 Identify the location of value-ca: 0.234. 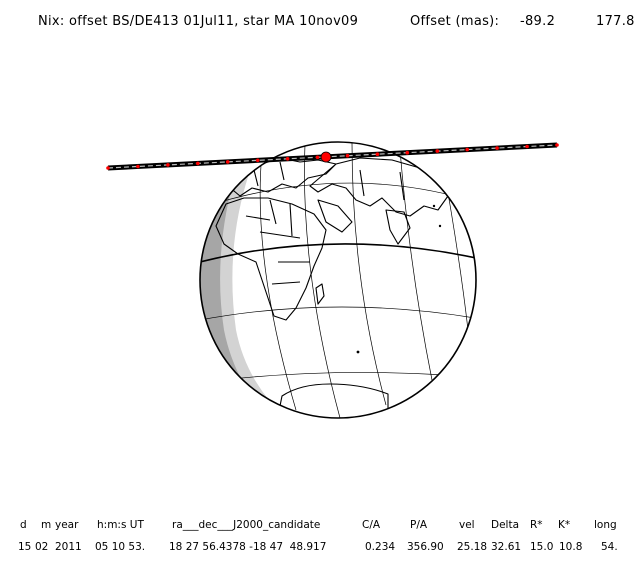
(380, 547).